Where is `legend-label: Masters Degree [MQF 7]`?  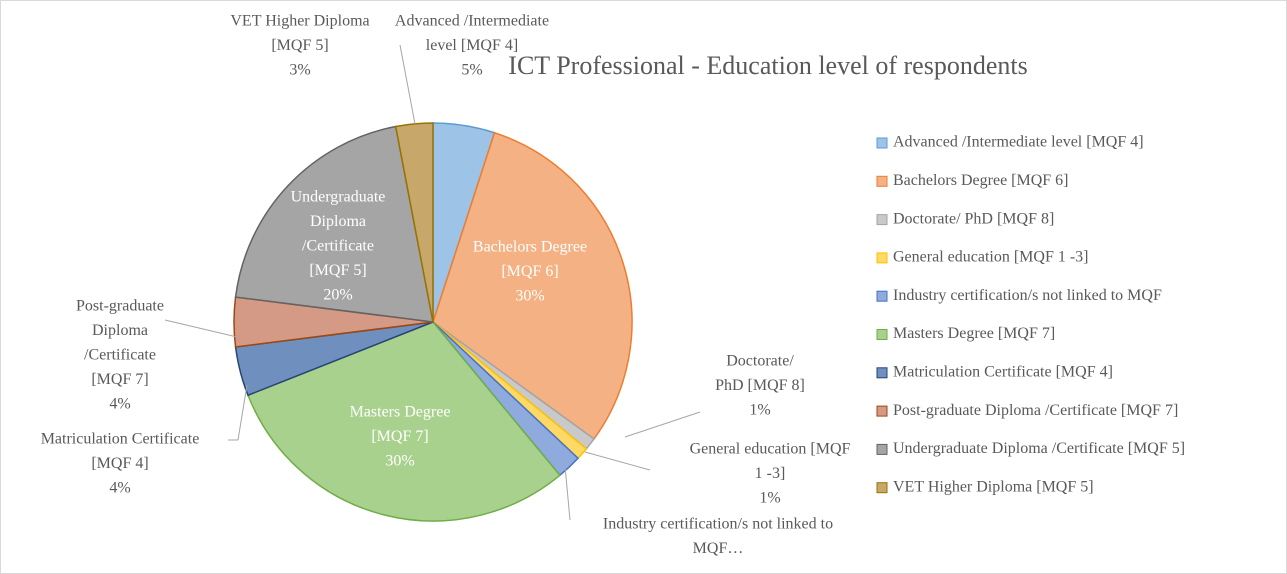 legend-label: Masters Degree [MQF 7] is located at coordinates (974, 333).